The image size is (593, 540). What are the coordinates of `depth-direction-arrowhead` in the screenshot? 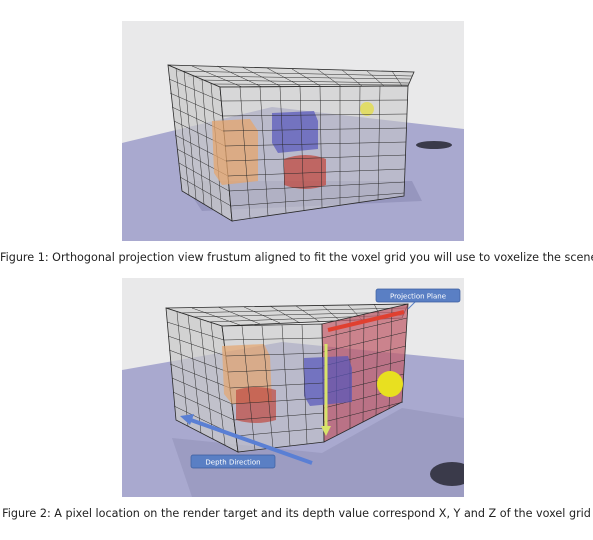 It's located at (187, 419).